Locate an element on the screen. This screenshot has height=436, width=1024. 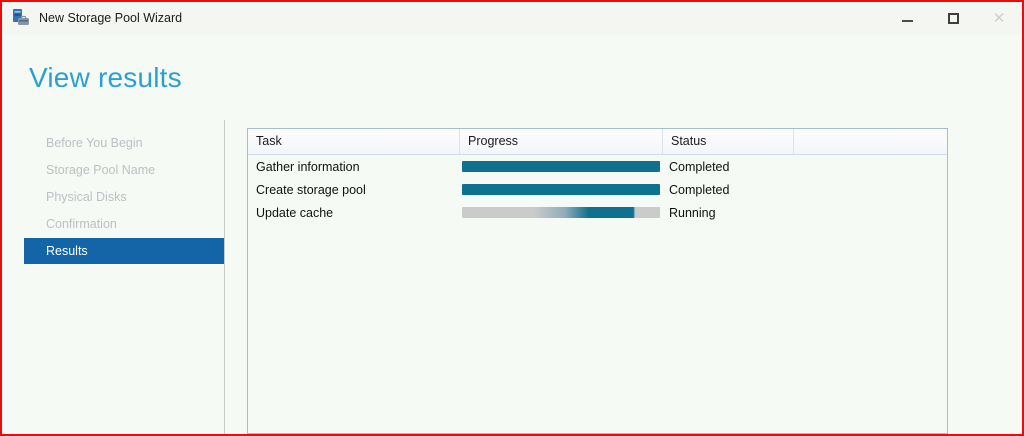
sidebar-divider is located at coordinates (224, 277).